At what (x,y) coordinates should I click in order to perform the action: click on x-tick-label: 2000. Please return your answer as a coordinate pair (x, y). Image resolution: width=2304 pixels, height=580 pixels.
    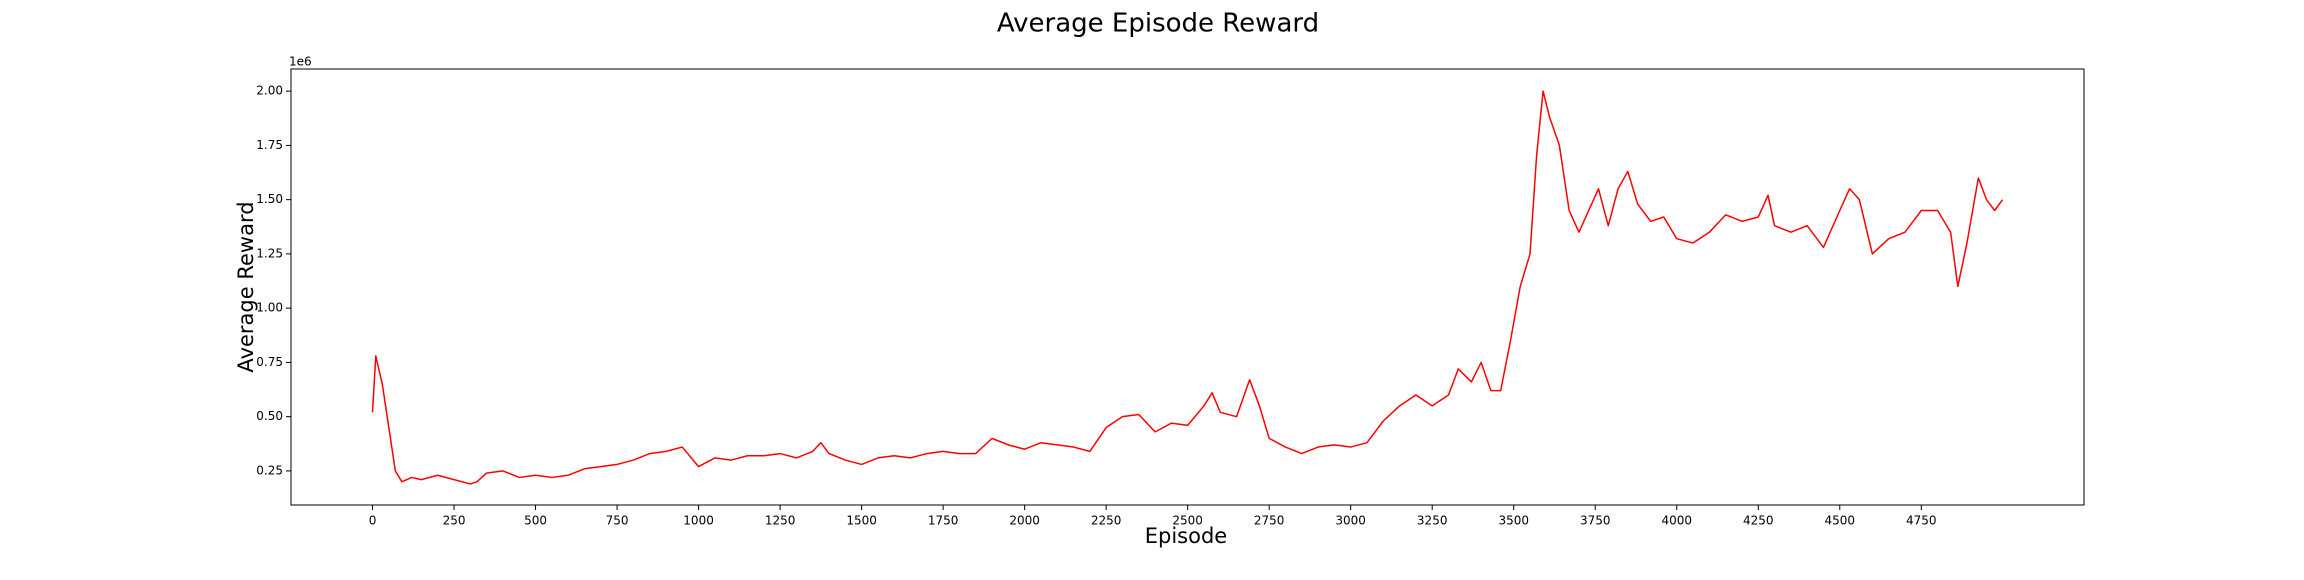
    Looking at the image, I should click on (1024, 521).